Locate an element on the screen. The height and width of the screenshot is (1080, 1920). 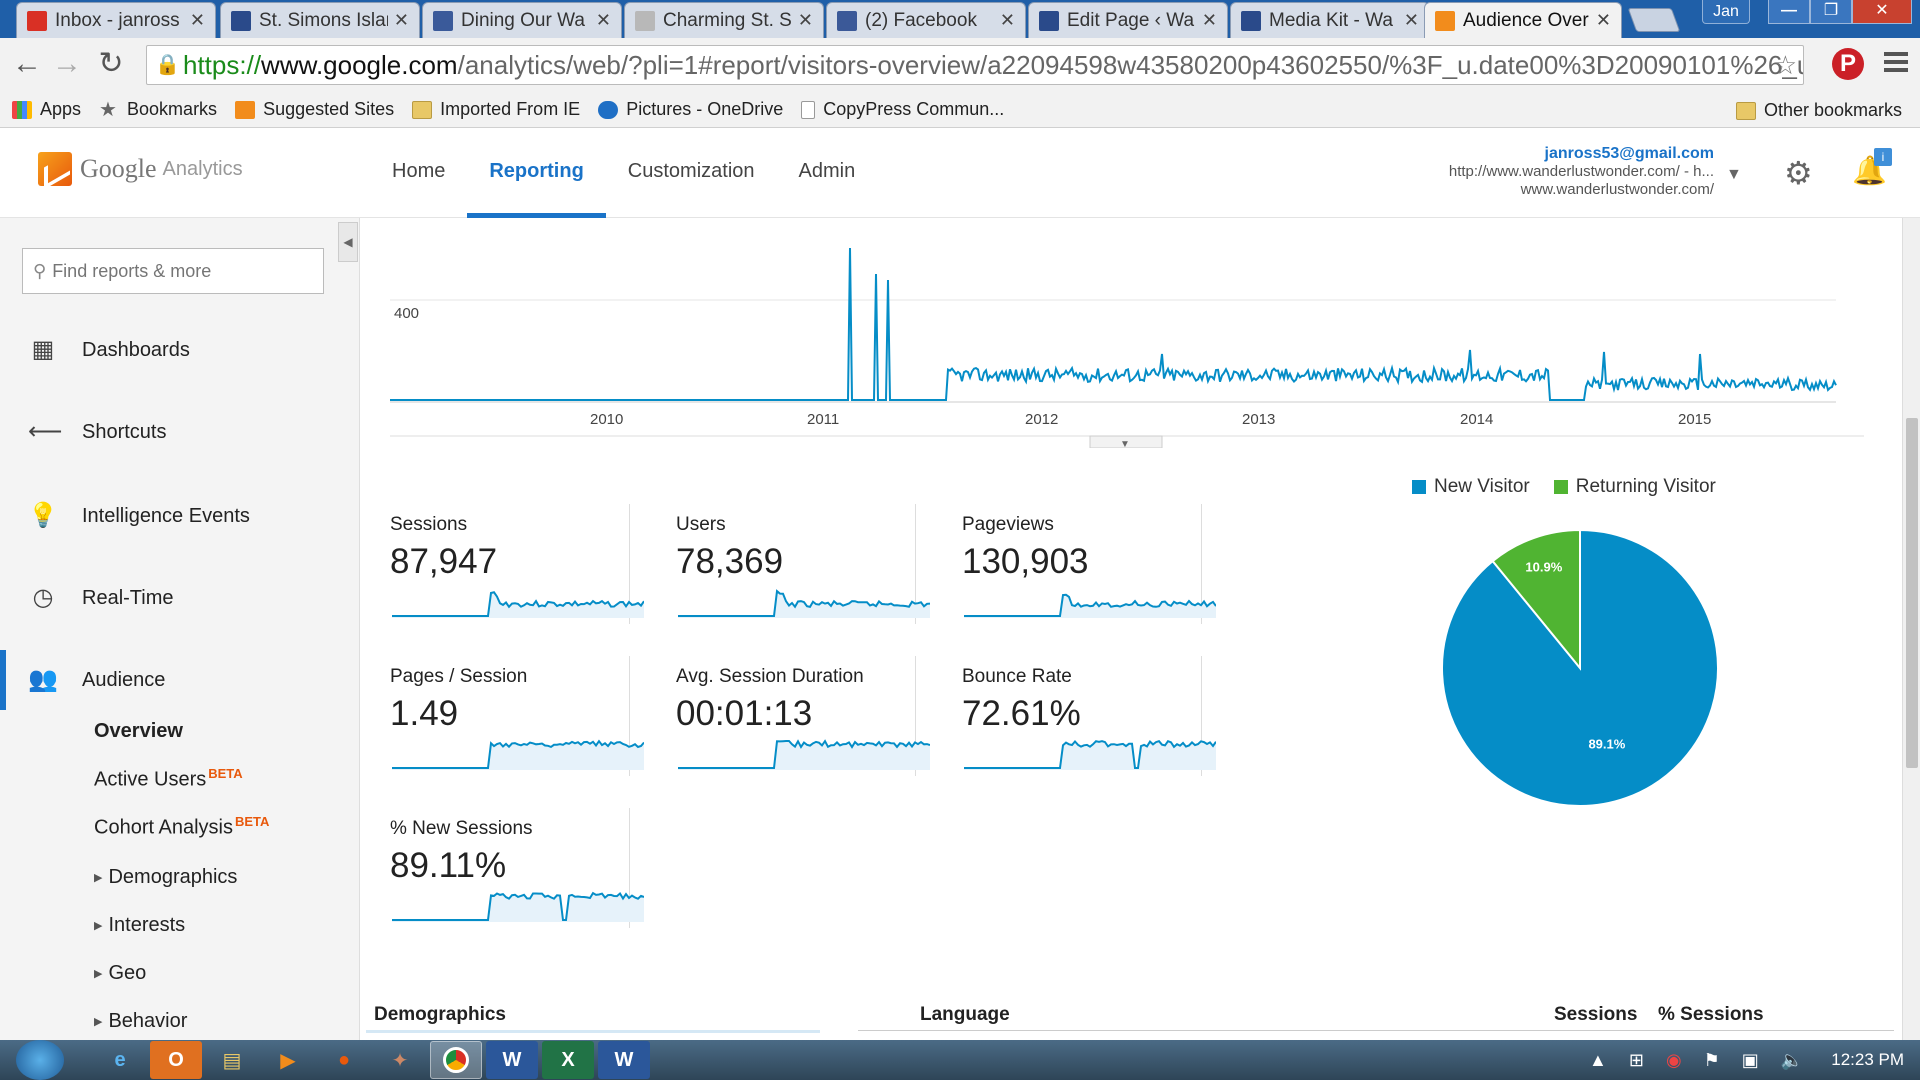
metric-new-sessions: % New Sessions 89.11% is located at coordinates (502, 868).